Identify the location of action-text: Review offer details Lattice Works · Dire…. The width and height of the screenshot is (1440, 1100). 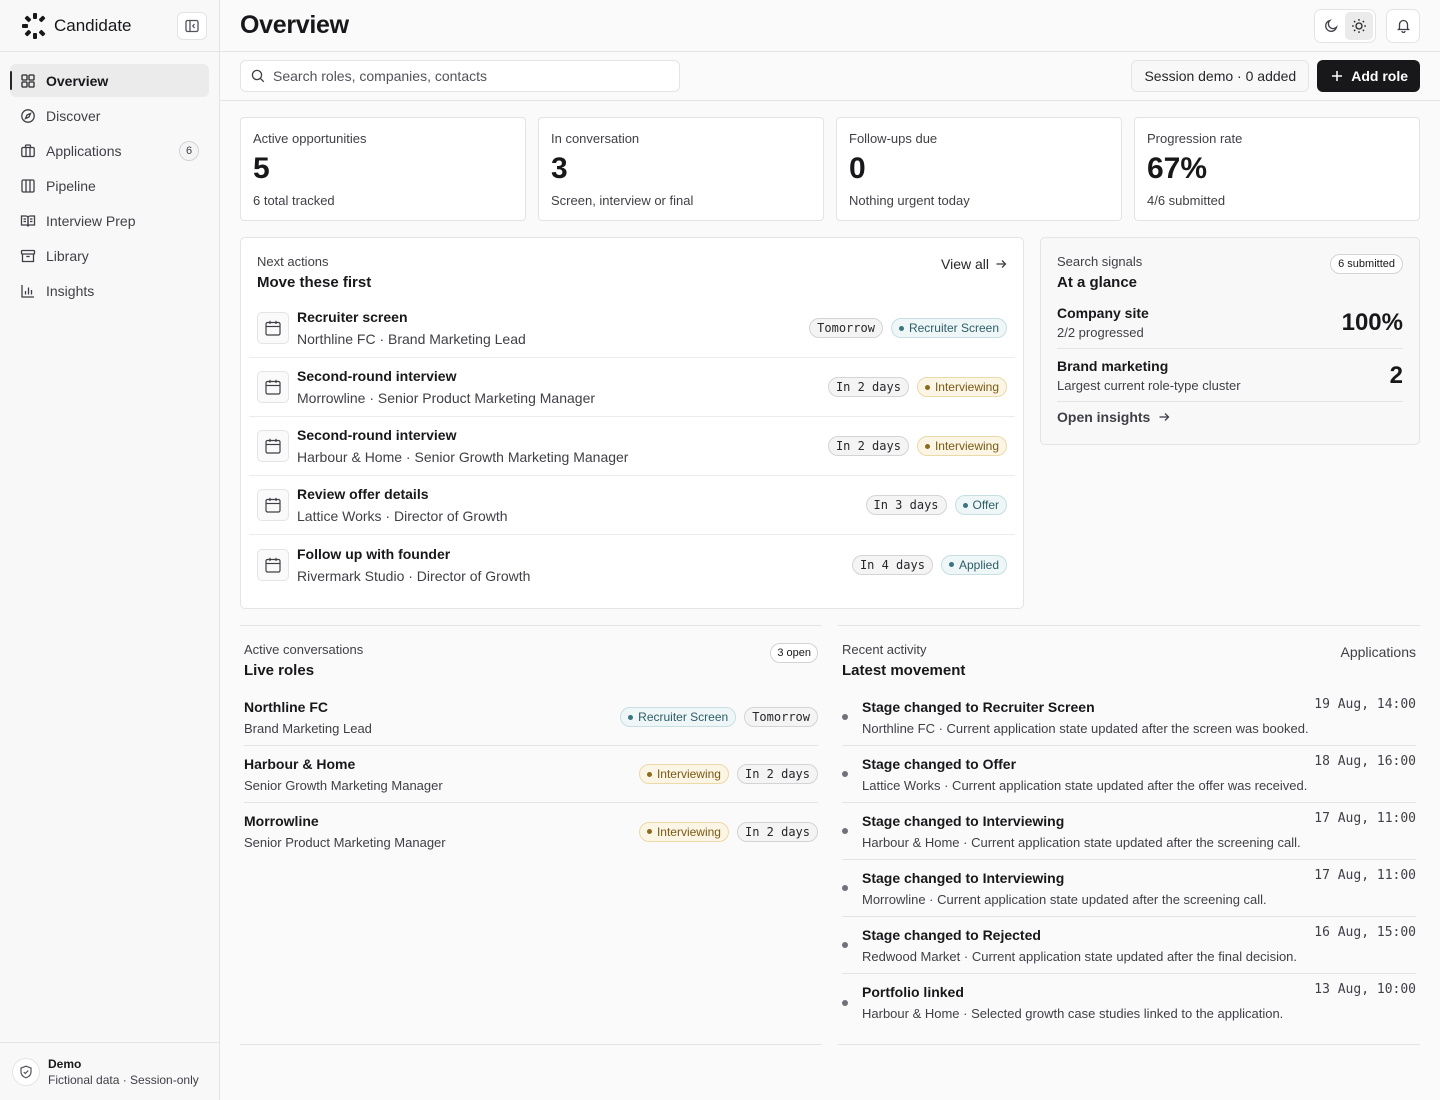
(402, 505).